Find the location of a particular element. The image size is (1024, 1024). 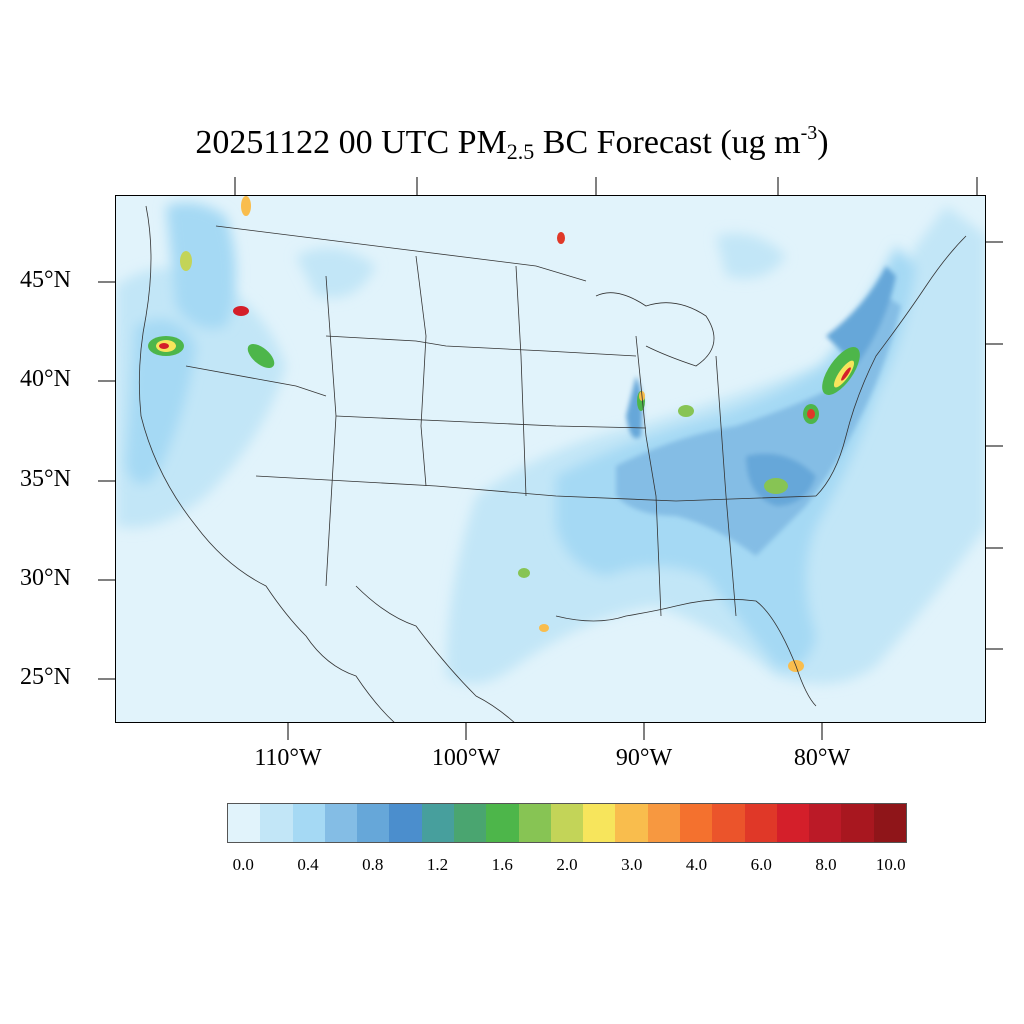

colorbar-label: 0.4 is located at coordinates (308, 864).